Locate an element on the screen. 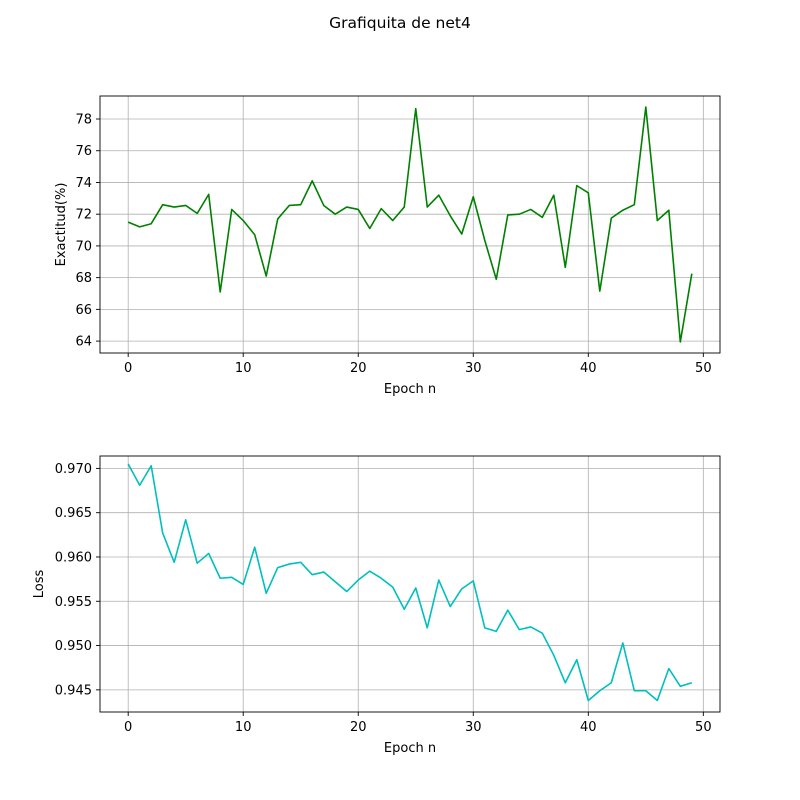 The width and height of the screenshot is (800, 800). accuracy-ytick-label-7: 78 is located at coordinates (83, 120).